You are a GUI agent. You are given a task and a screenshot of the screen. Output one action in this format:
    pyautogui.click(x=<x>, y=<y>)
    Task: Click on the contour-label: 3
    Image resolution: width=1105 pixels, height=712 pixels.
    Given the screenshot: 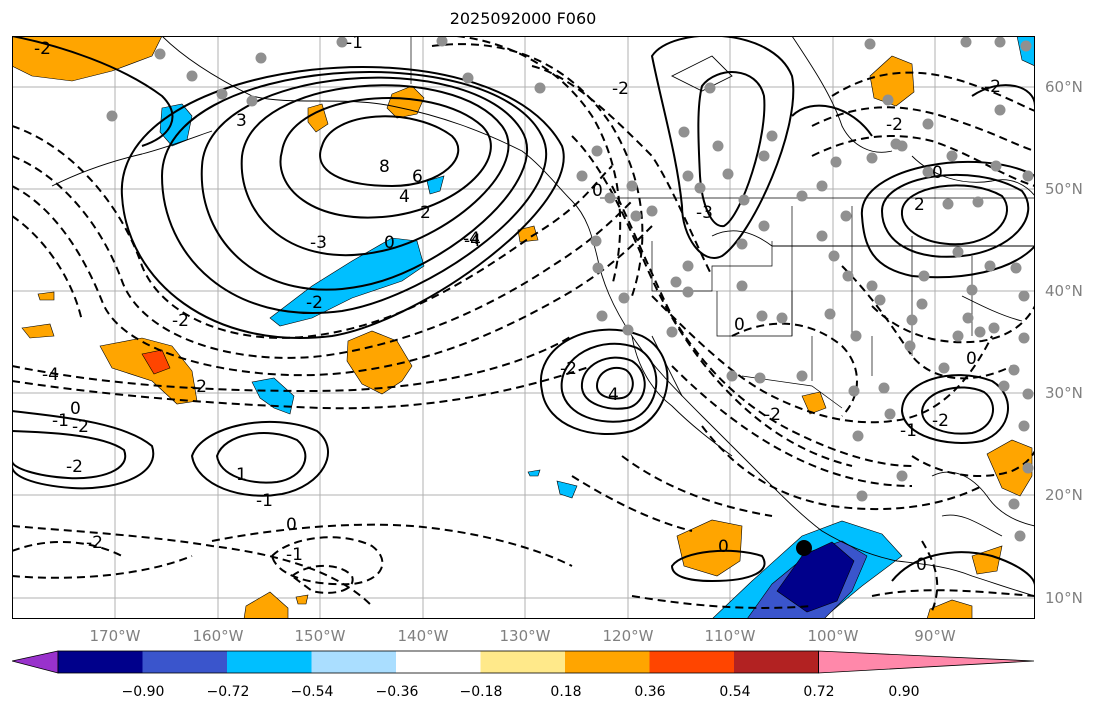 What is the action you would take?
    pyautogui.click(x=241, y=121)
    